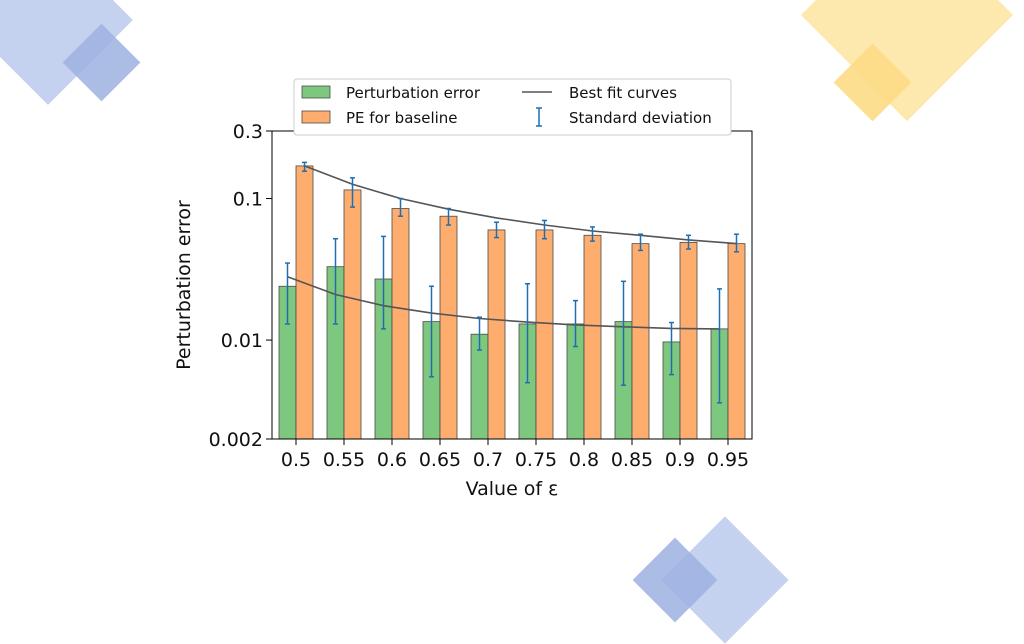 Image resolution: width=1024 pixels, height=644 pixels. Describe the element at coordinates (640, 118) in the screenshot. I see `legend-label-standard-deviation: Standard deviation` at that location.